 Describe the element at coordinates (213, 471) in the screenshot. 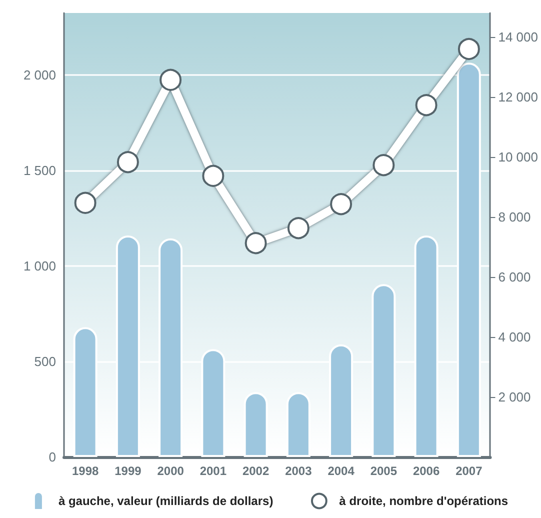

I see `x-tick-label: 2001` at that location.